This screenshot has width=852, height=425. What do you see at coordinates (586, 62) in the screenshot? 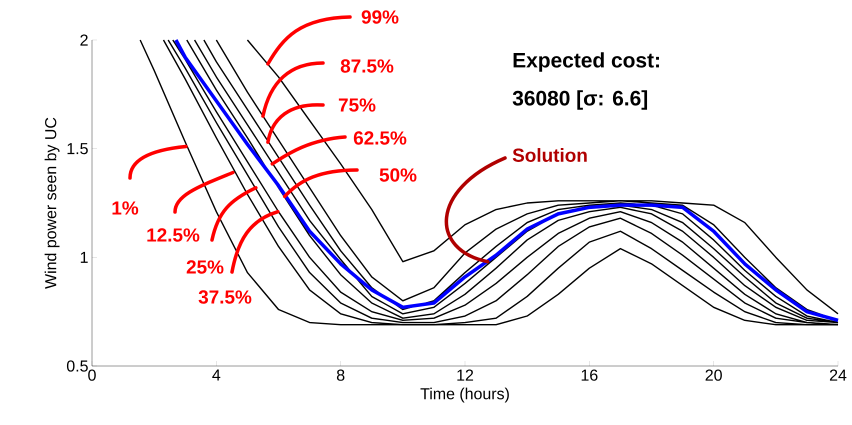
I see `annotation: Expected cost:` at bounding box center [586, 62].